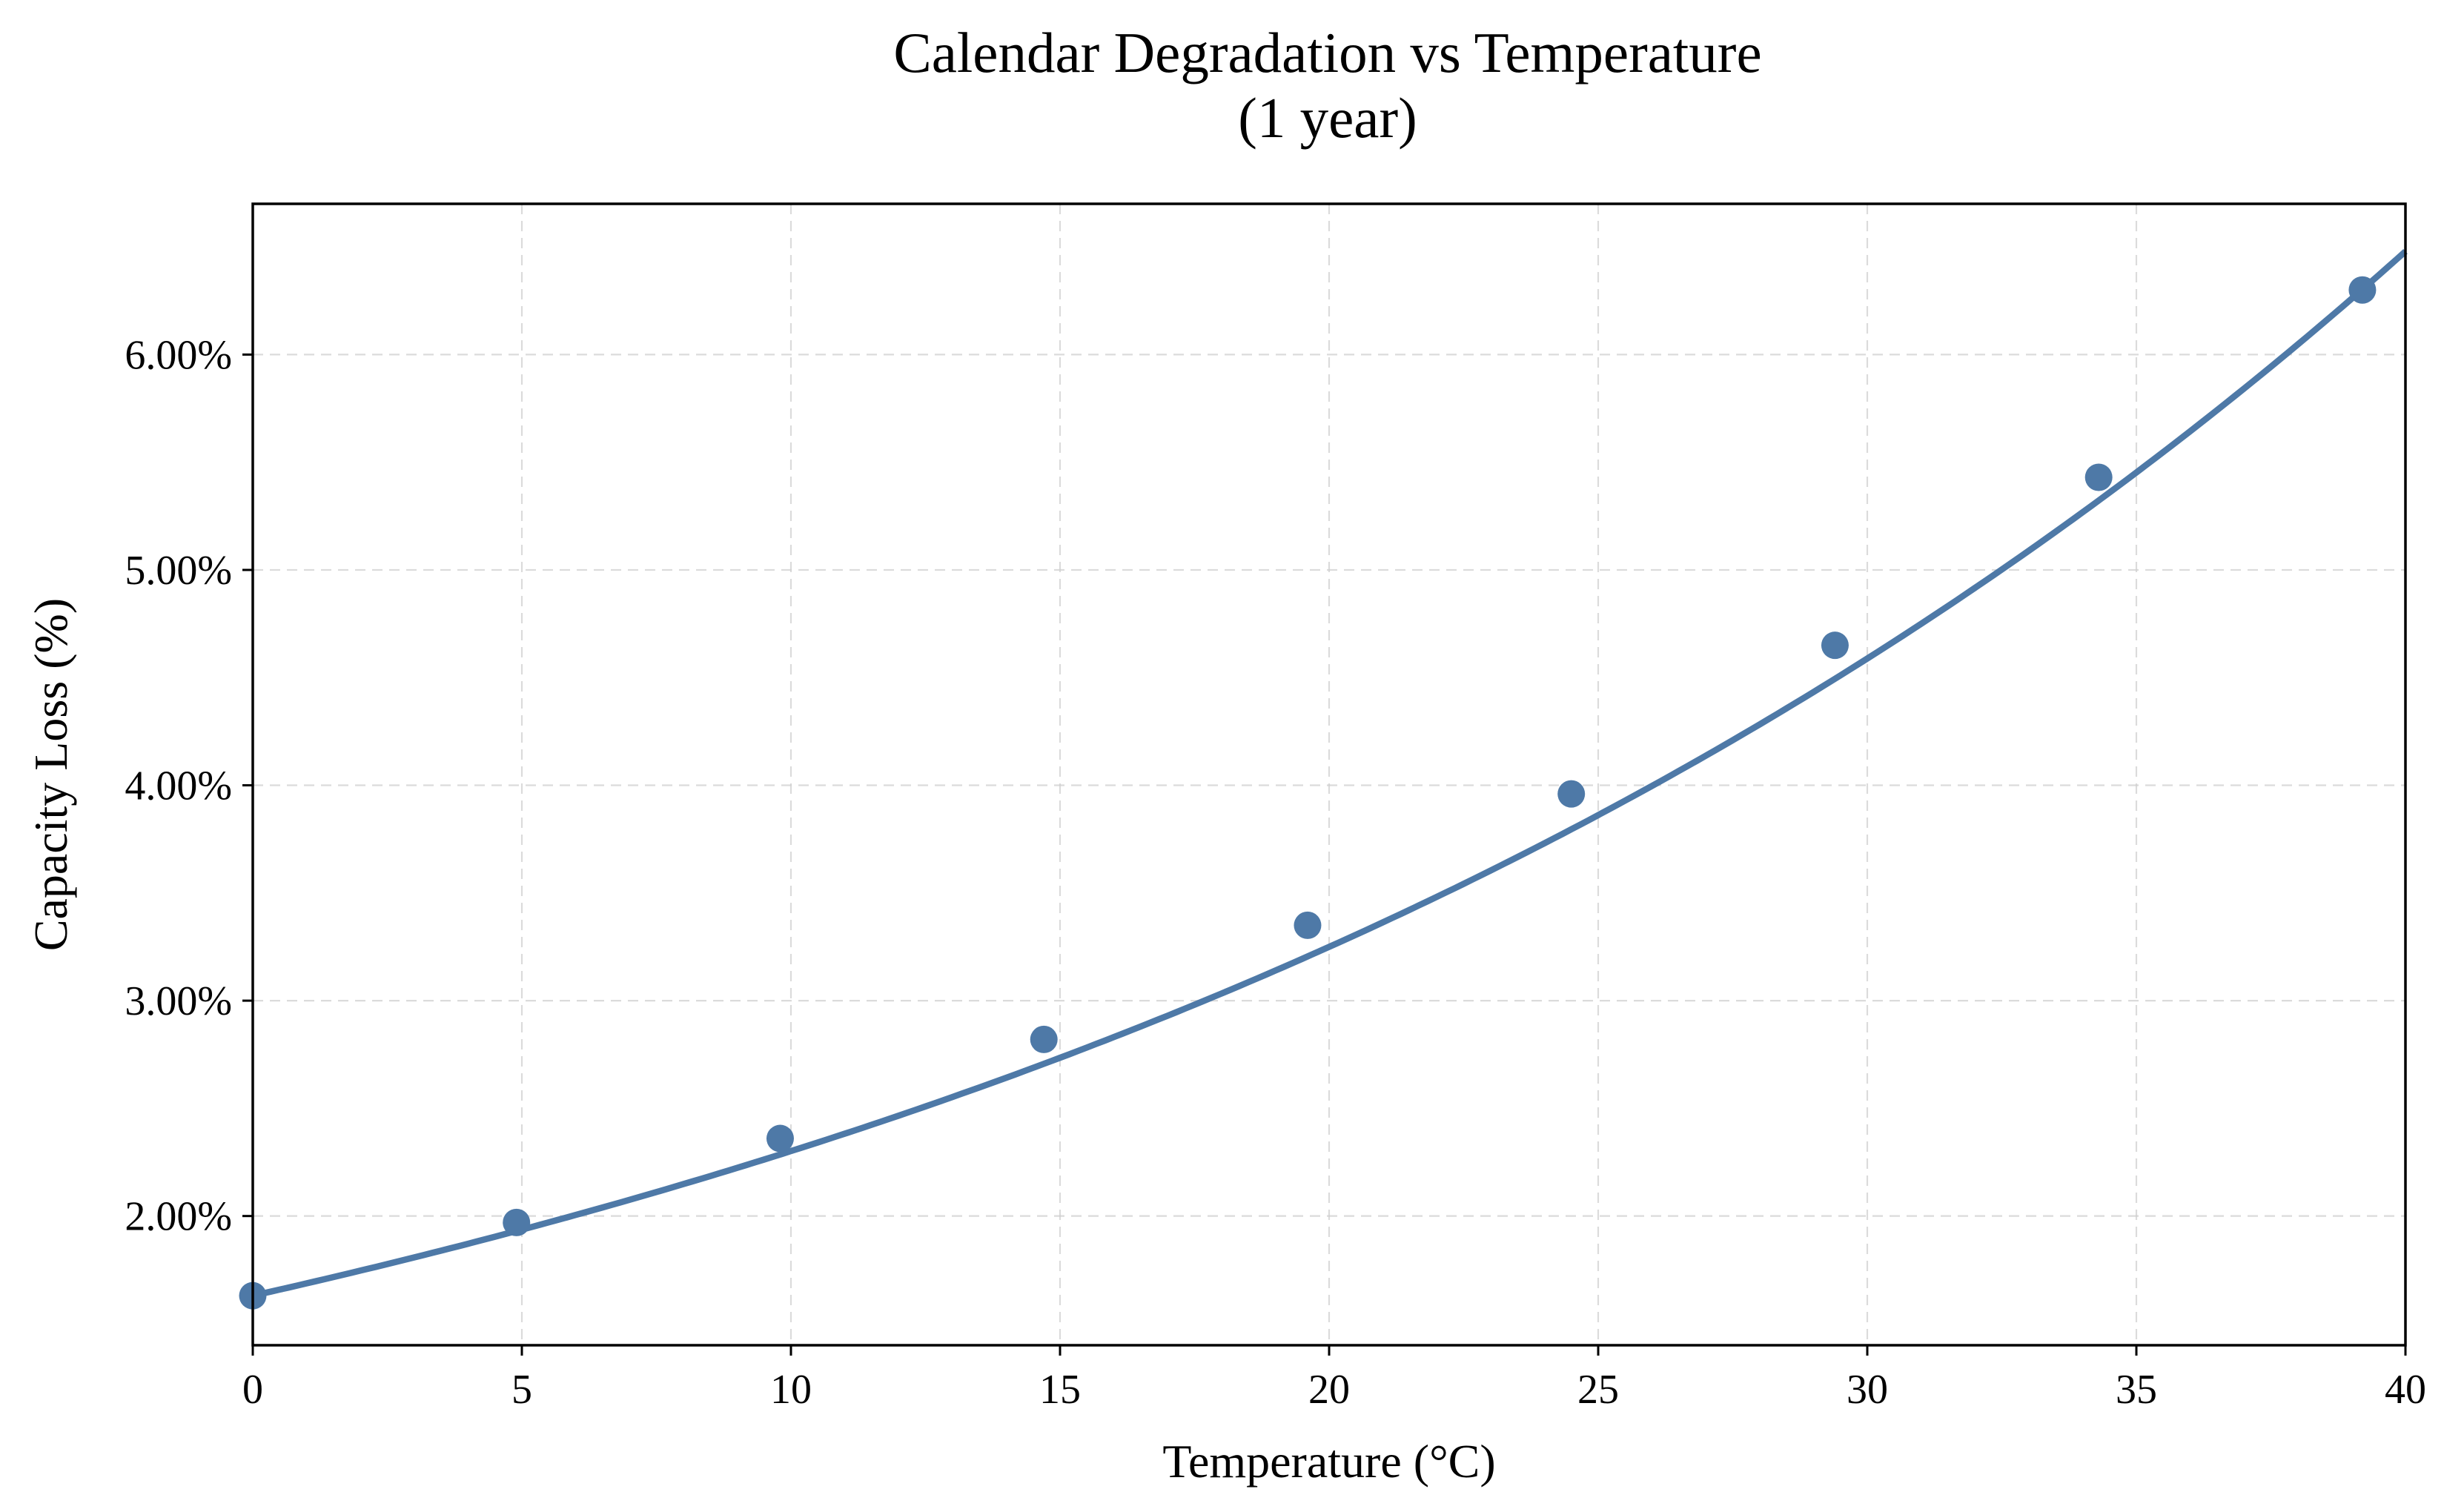 This screenshot has height=1512, width=2444. Describe the element at coordinates (178, 1001) in the screenshot. I see `y-tick-label: 3.00%` at that location.